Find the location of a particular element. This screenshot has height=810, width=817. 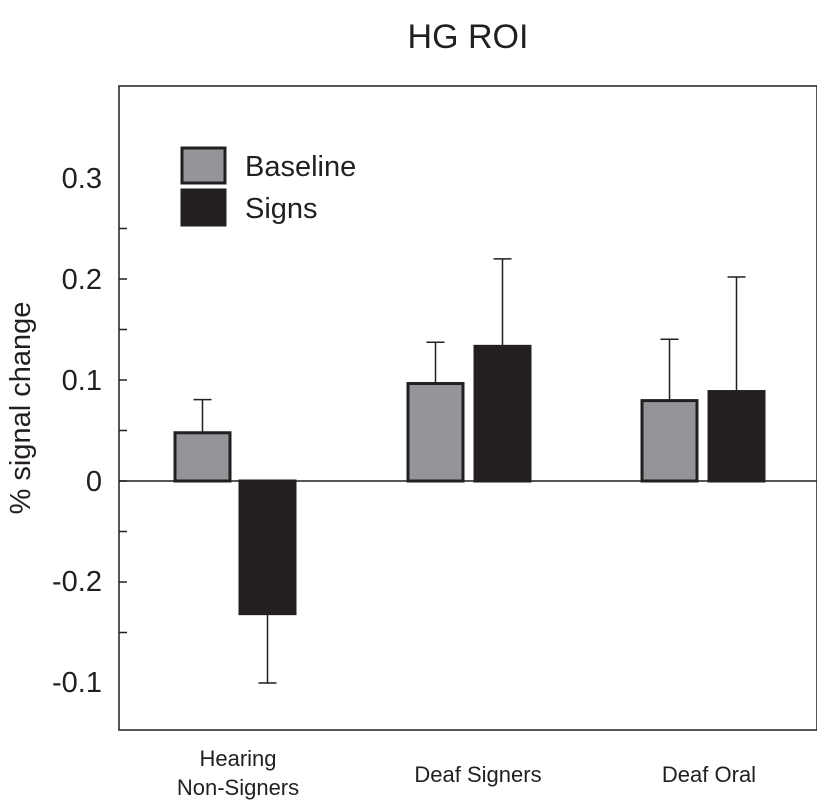

x-category-label: Deaf Signers is located at coordinates (477, 774).